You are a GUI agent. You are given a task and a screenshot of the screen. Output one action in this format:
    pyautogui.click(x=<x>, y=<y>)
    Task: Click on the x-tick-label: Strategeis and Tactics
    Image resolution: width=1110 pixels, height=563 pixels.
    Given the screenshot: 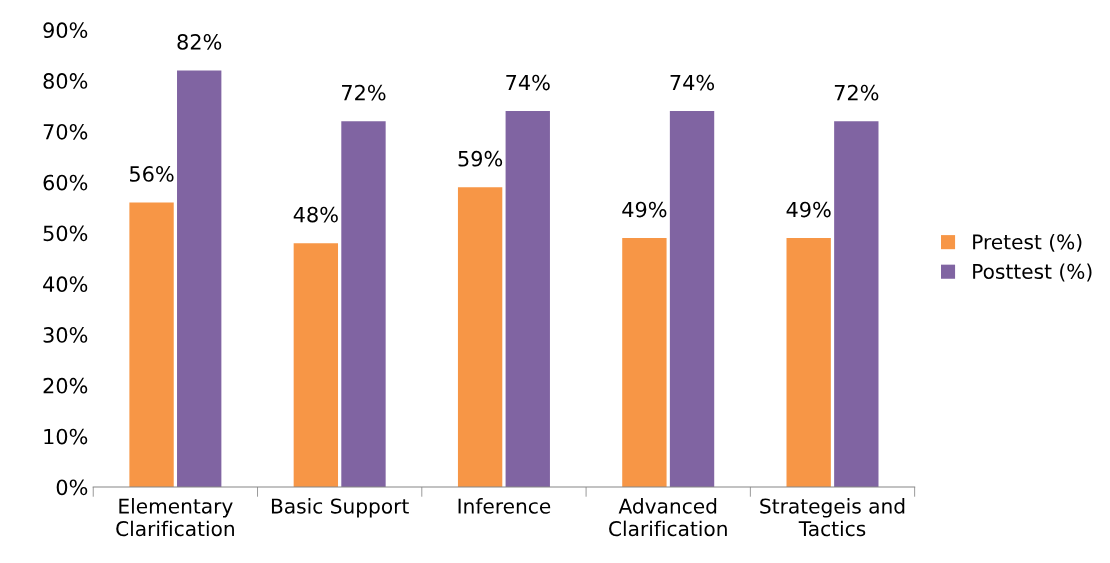 What is the action you would take?
    pyautogui.click(x=832, y=517)
    